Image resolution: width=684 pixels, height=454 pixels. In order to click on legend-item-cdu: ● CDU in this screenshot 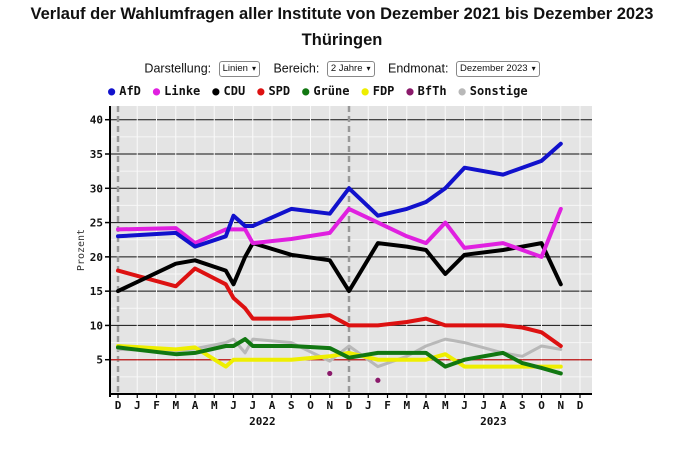, I will do `click(228, 91)`.